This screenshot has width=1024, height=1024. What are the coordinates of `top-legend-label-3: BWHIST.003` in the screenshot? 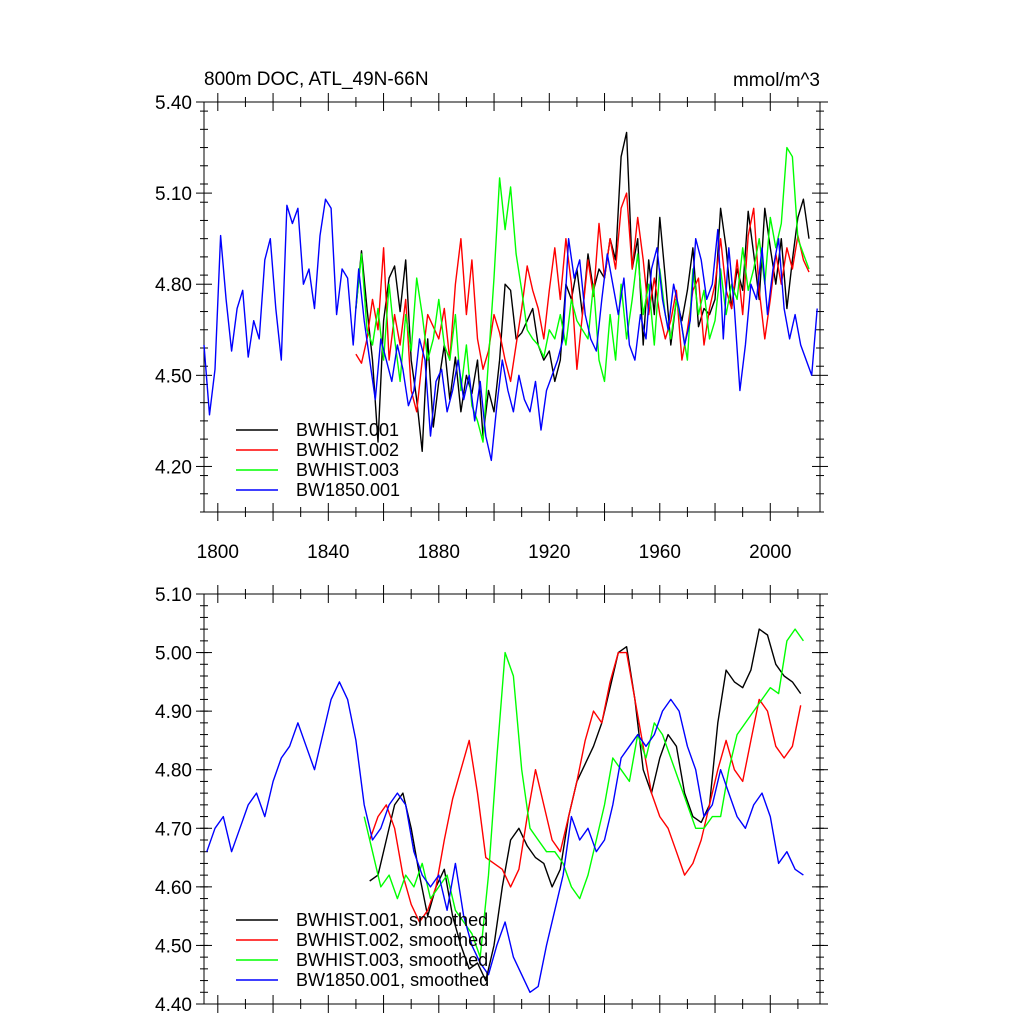 It's located at (347, 470).